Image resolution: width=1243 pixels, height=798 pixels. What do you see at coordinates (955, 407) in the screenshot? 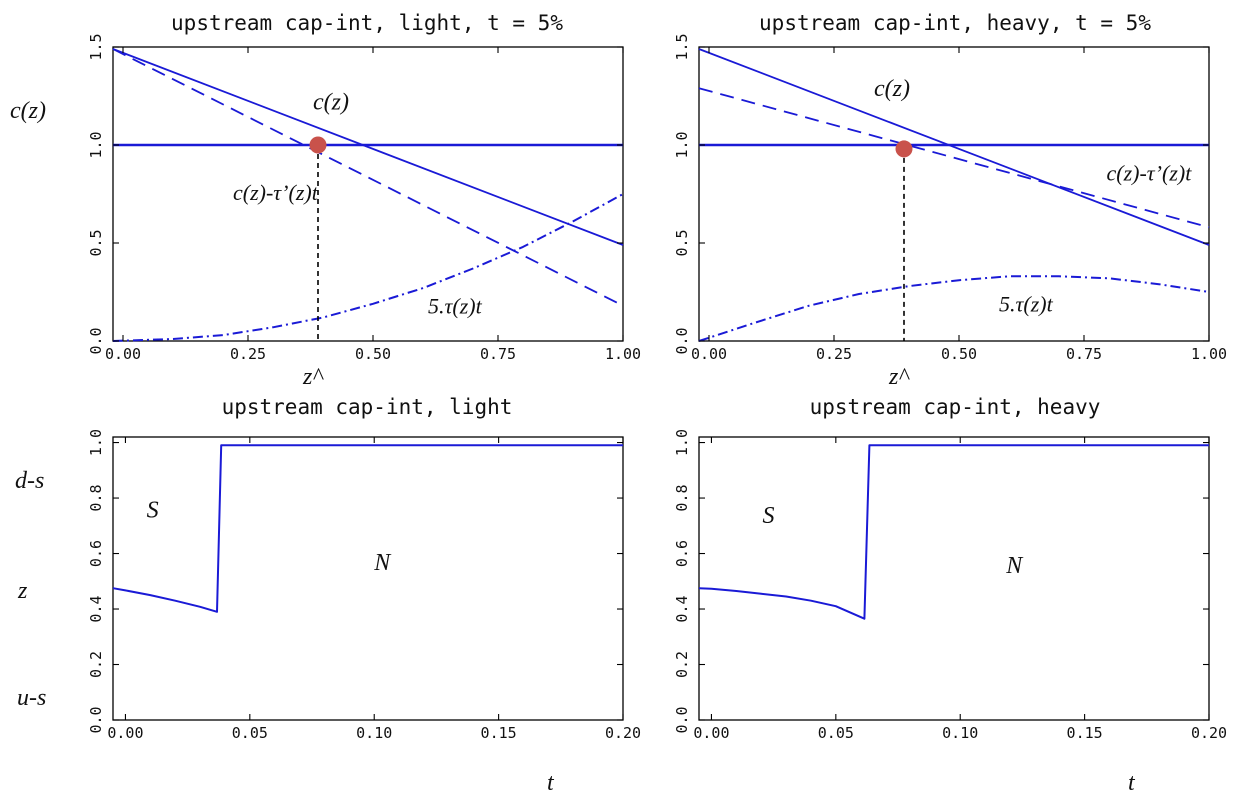
I see `chart-title: upstream cap-int, heavy` at bounding box center [955, 407].